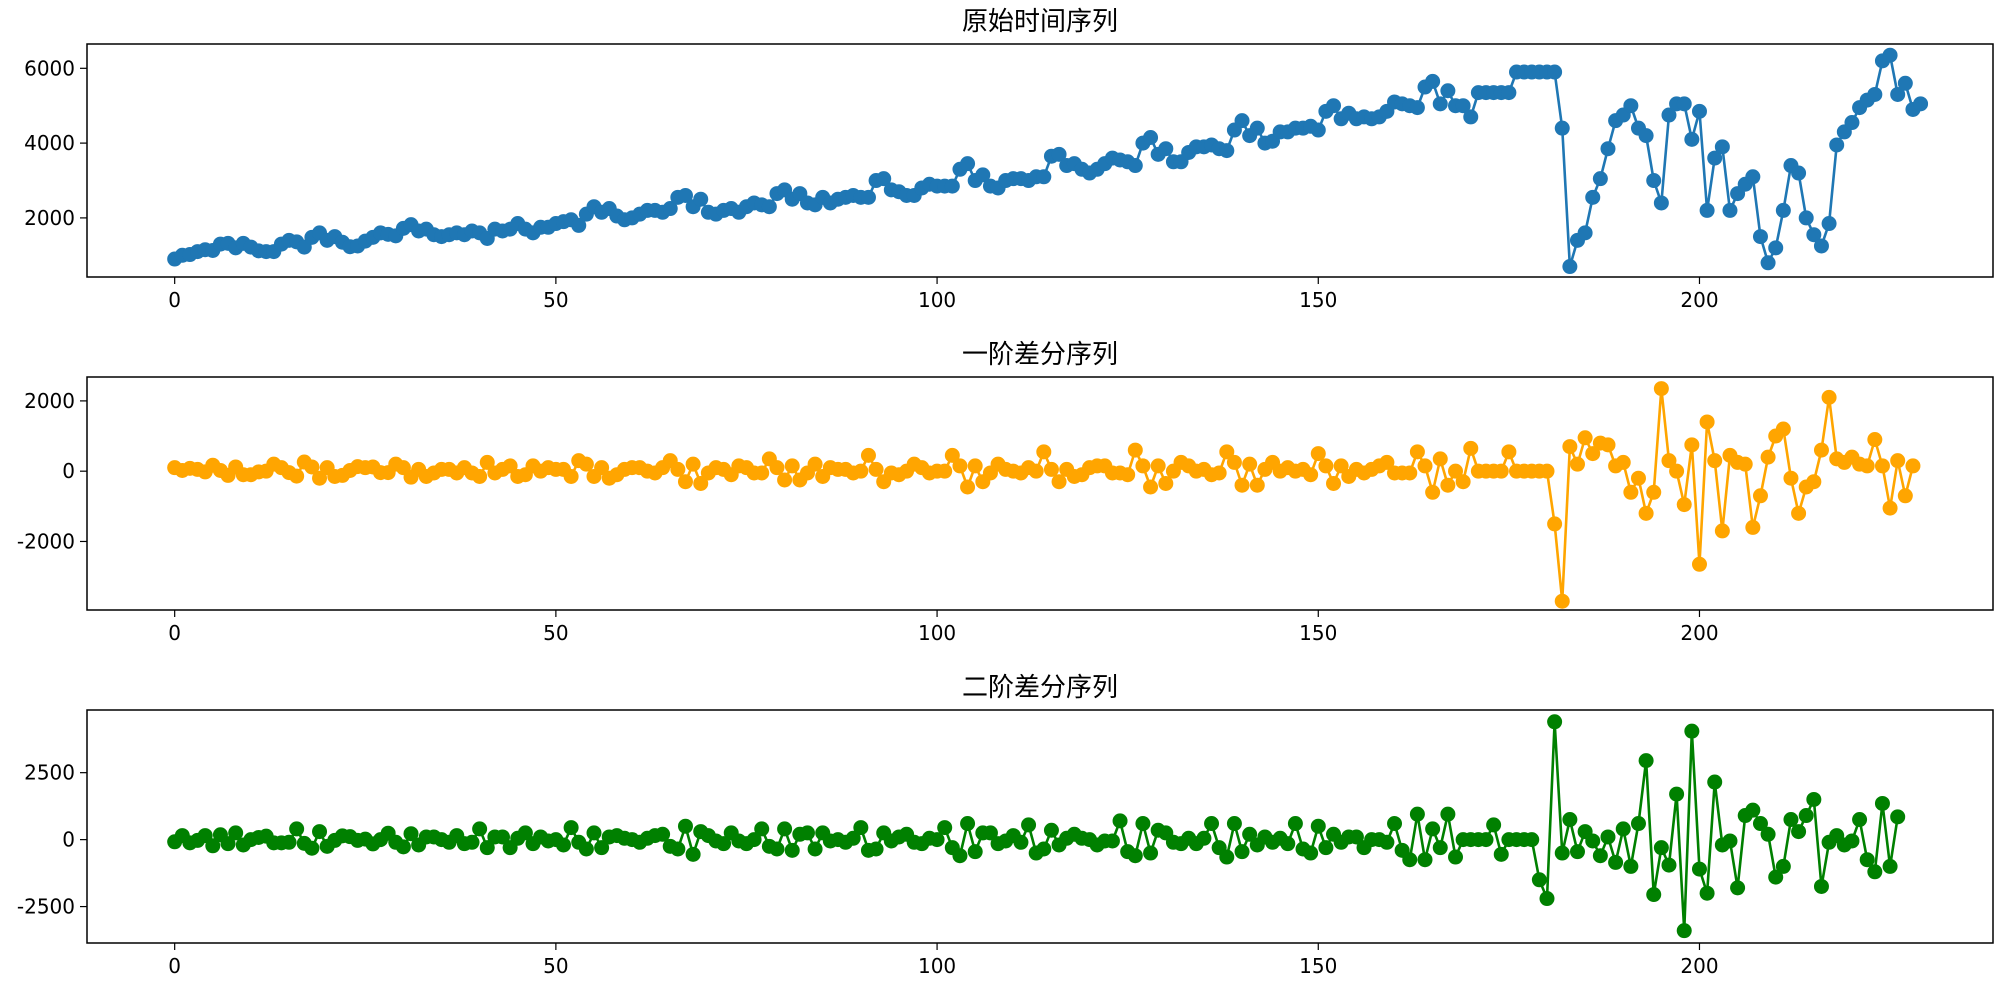  Describe the element at coordinates (174, 300) in the screenshot. I see `x-tick-label: 0` at that location.